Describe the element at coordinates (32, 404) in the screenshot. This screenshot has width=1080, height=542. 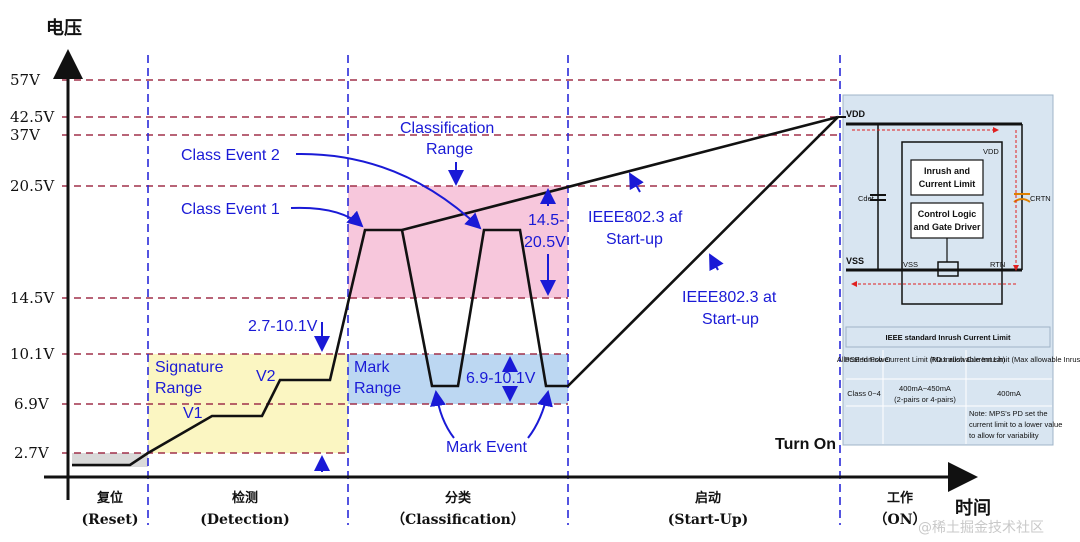
I see `voltage-label-6-9v: 6.9V` at that location.